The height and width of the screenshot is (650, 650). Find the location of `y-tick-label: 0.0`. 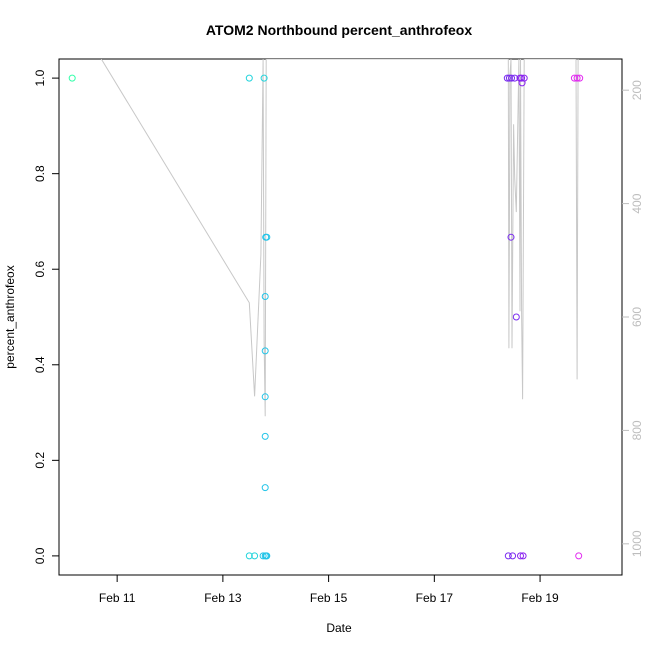

y-tick-label: 0.0 is located at coordinates (40, 555).